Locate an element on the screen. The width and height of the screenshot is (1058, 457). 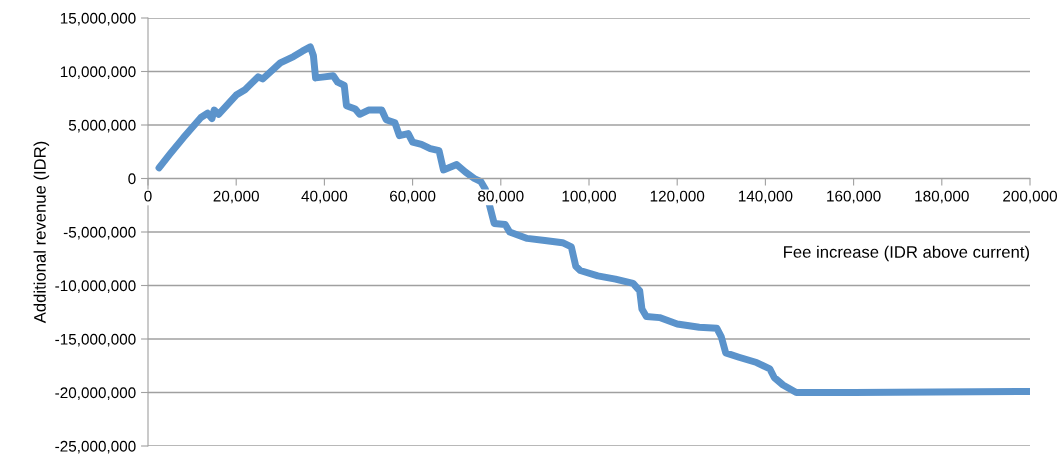
x-tick-label: 160,000 is located at coordinates (854, 197).